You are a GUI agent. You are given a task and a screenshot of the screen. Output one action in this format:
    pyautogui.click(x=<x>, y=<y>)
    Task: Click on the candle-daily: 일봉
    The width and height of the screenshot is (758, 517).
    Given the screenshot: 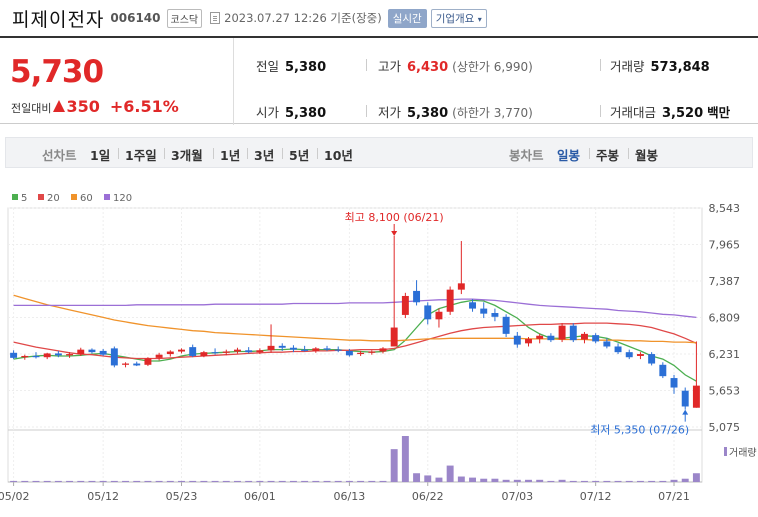 What is the action you would take?
    pyautogui.click(x=569, y=155)
    